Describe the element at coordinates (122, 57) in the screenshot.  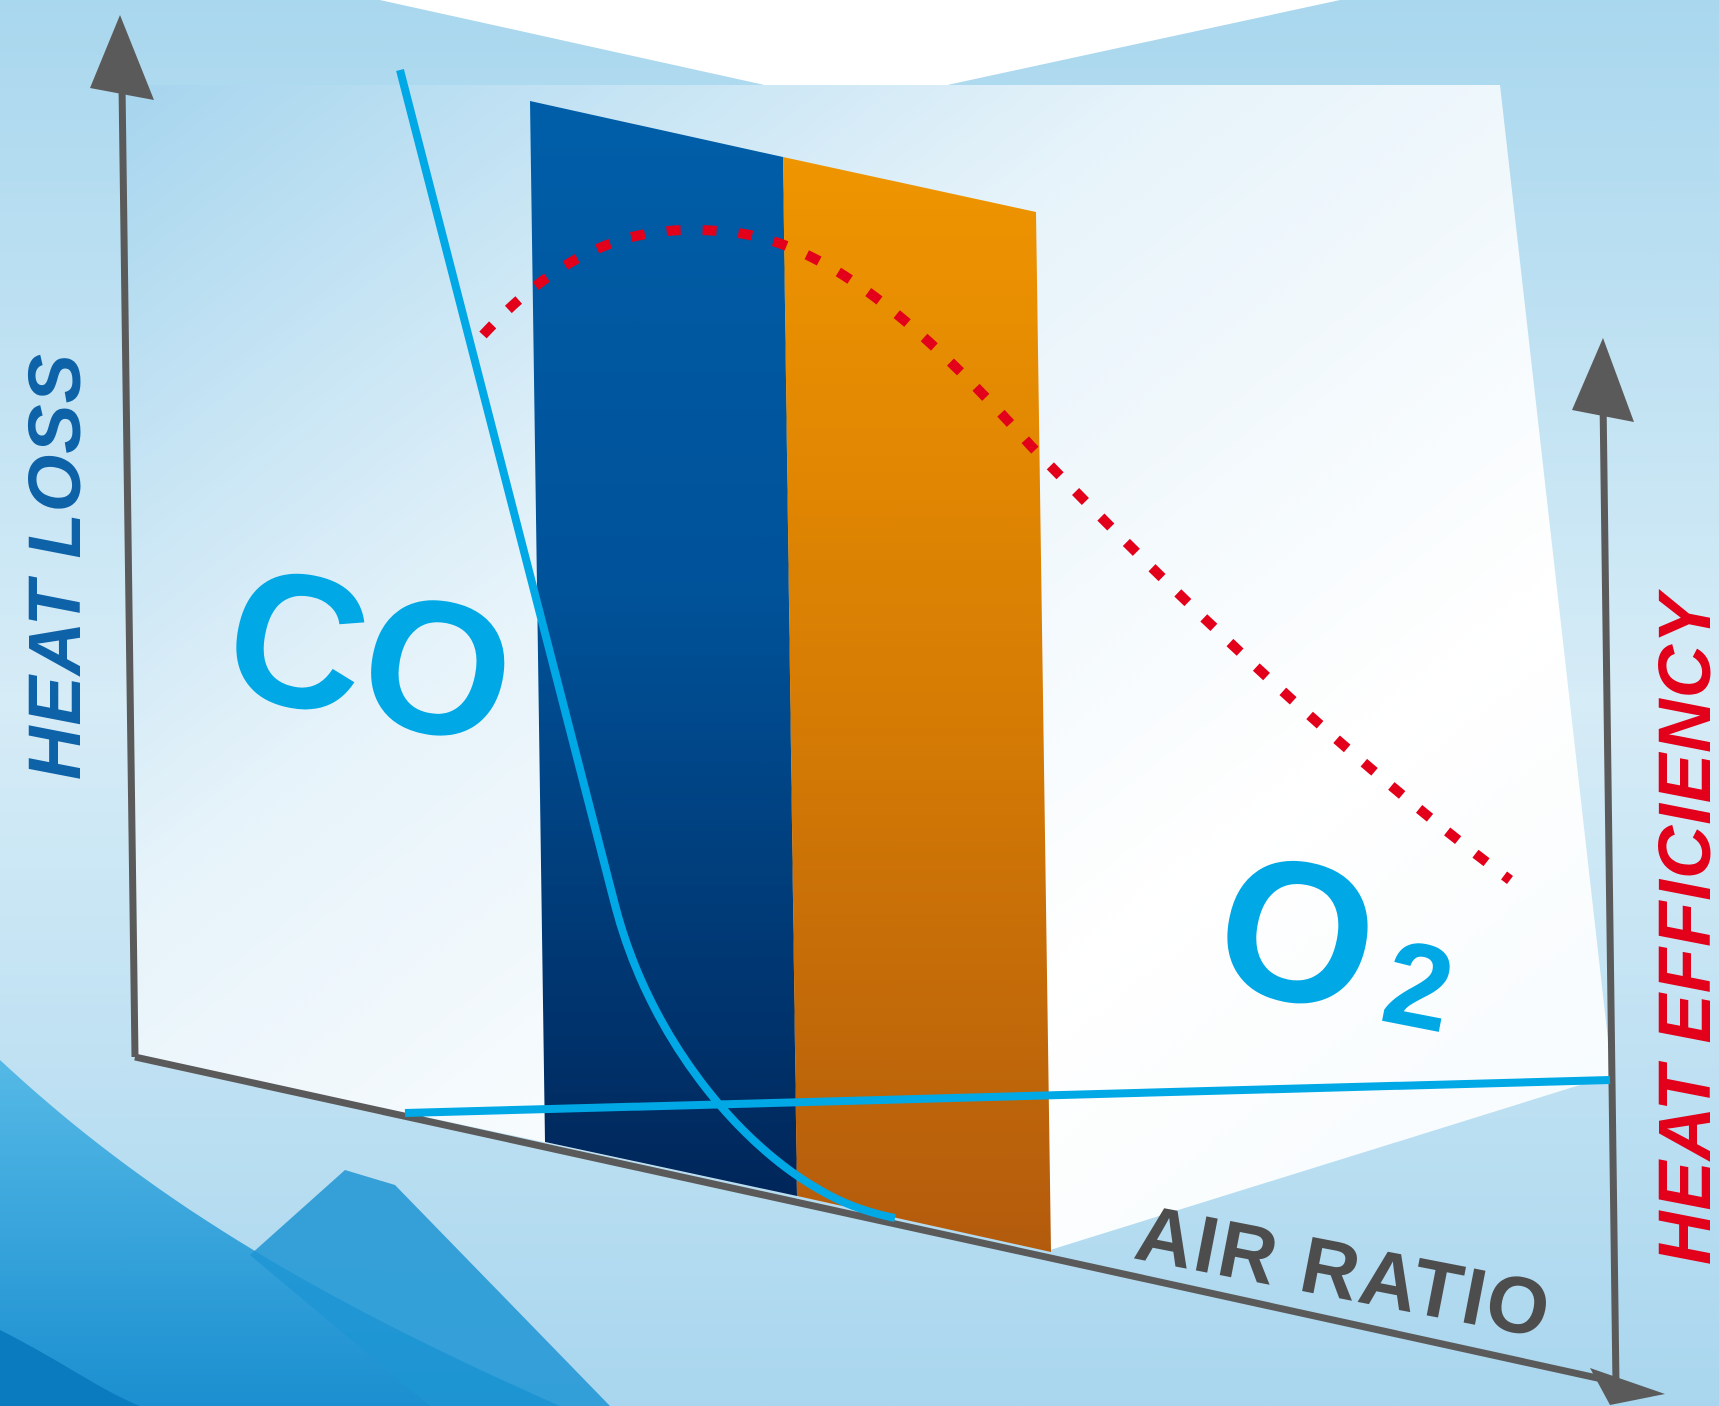
I see `left-axis-arrow` at that location.